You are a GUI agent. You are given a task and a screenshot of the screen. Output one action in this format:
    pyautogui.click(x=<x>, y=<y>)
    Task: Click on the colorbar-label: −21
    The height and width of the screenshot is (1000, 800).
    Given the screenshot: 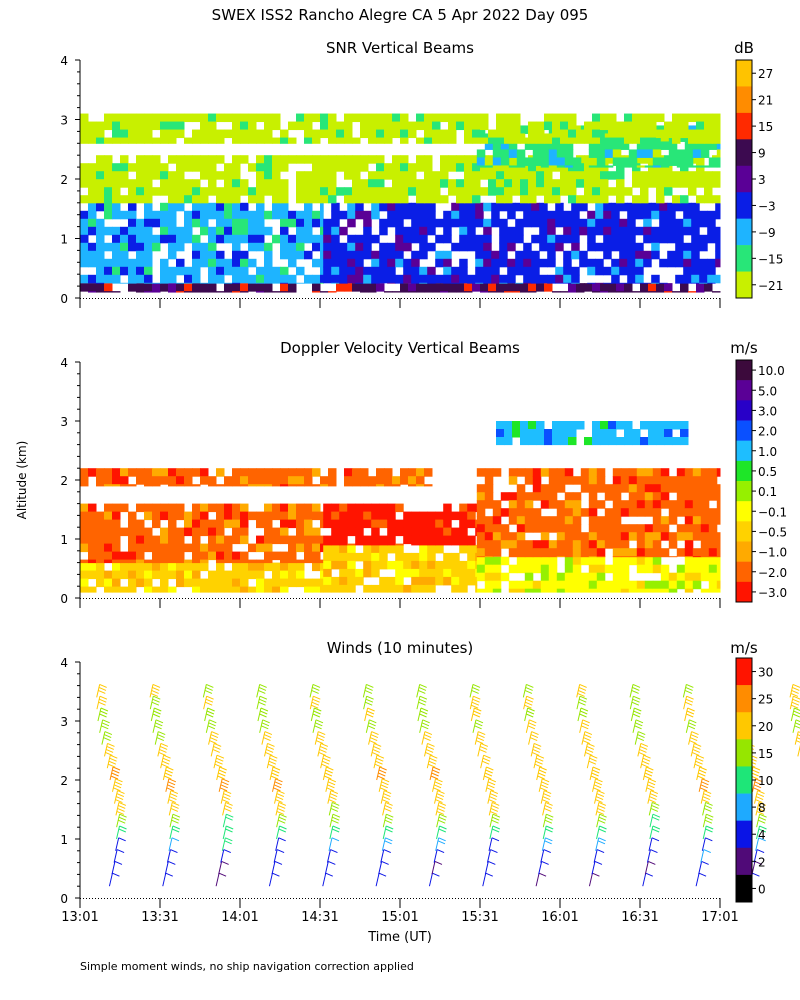 What is the action you would take?
    pyautogui.click(x=770, y=286)
    